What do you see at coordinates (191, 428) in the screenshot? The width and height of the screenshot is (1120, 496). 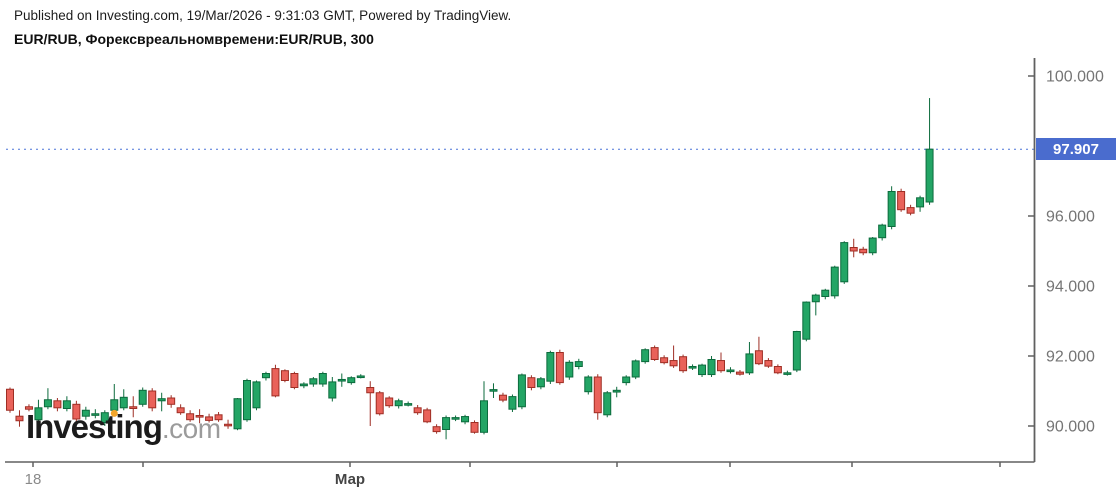 I see `watermark-light: .com` at bounding box center [191, 428].